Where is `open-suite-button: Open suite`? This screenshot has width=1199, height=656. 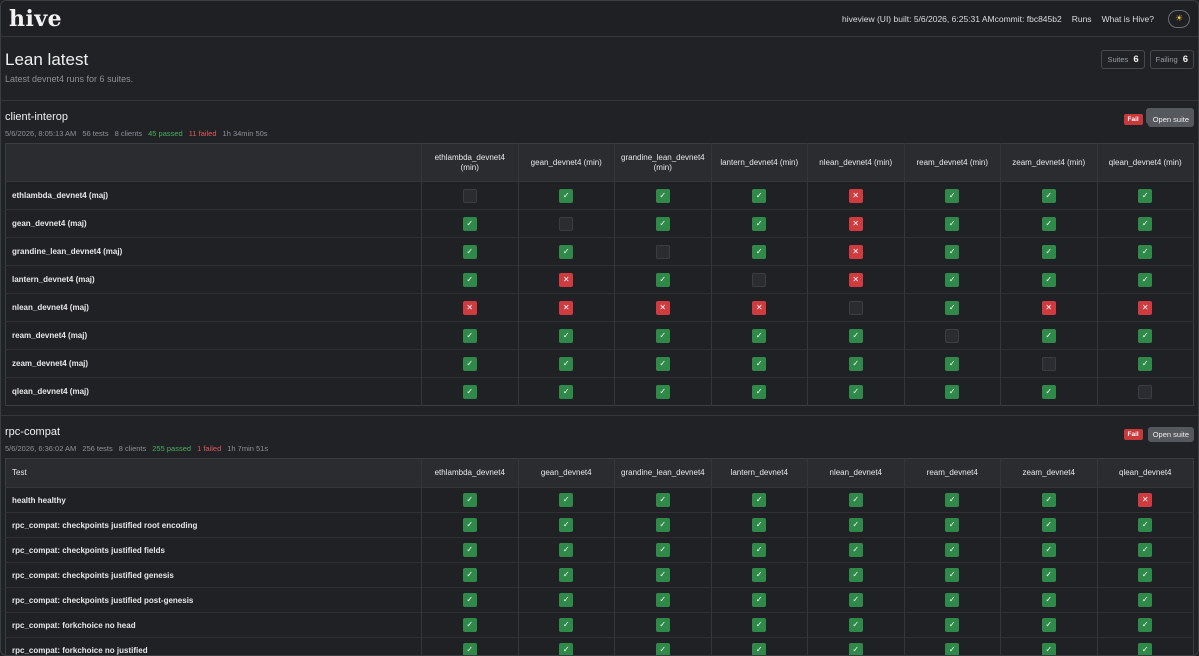 open-suite-button: Open suite is located at coordinates (1170, 119).